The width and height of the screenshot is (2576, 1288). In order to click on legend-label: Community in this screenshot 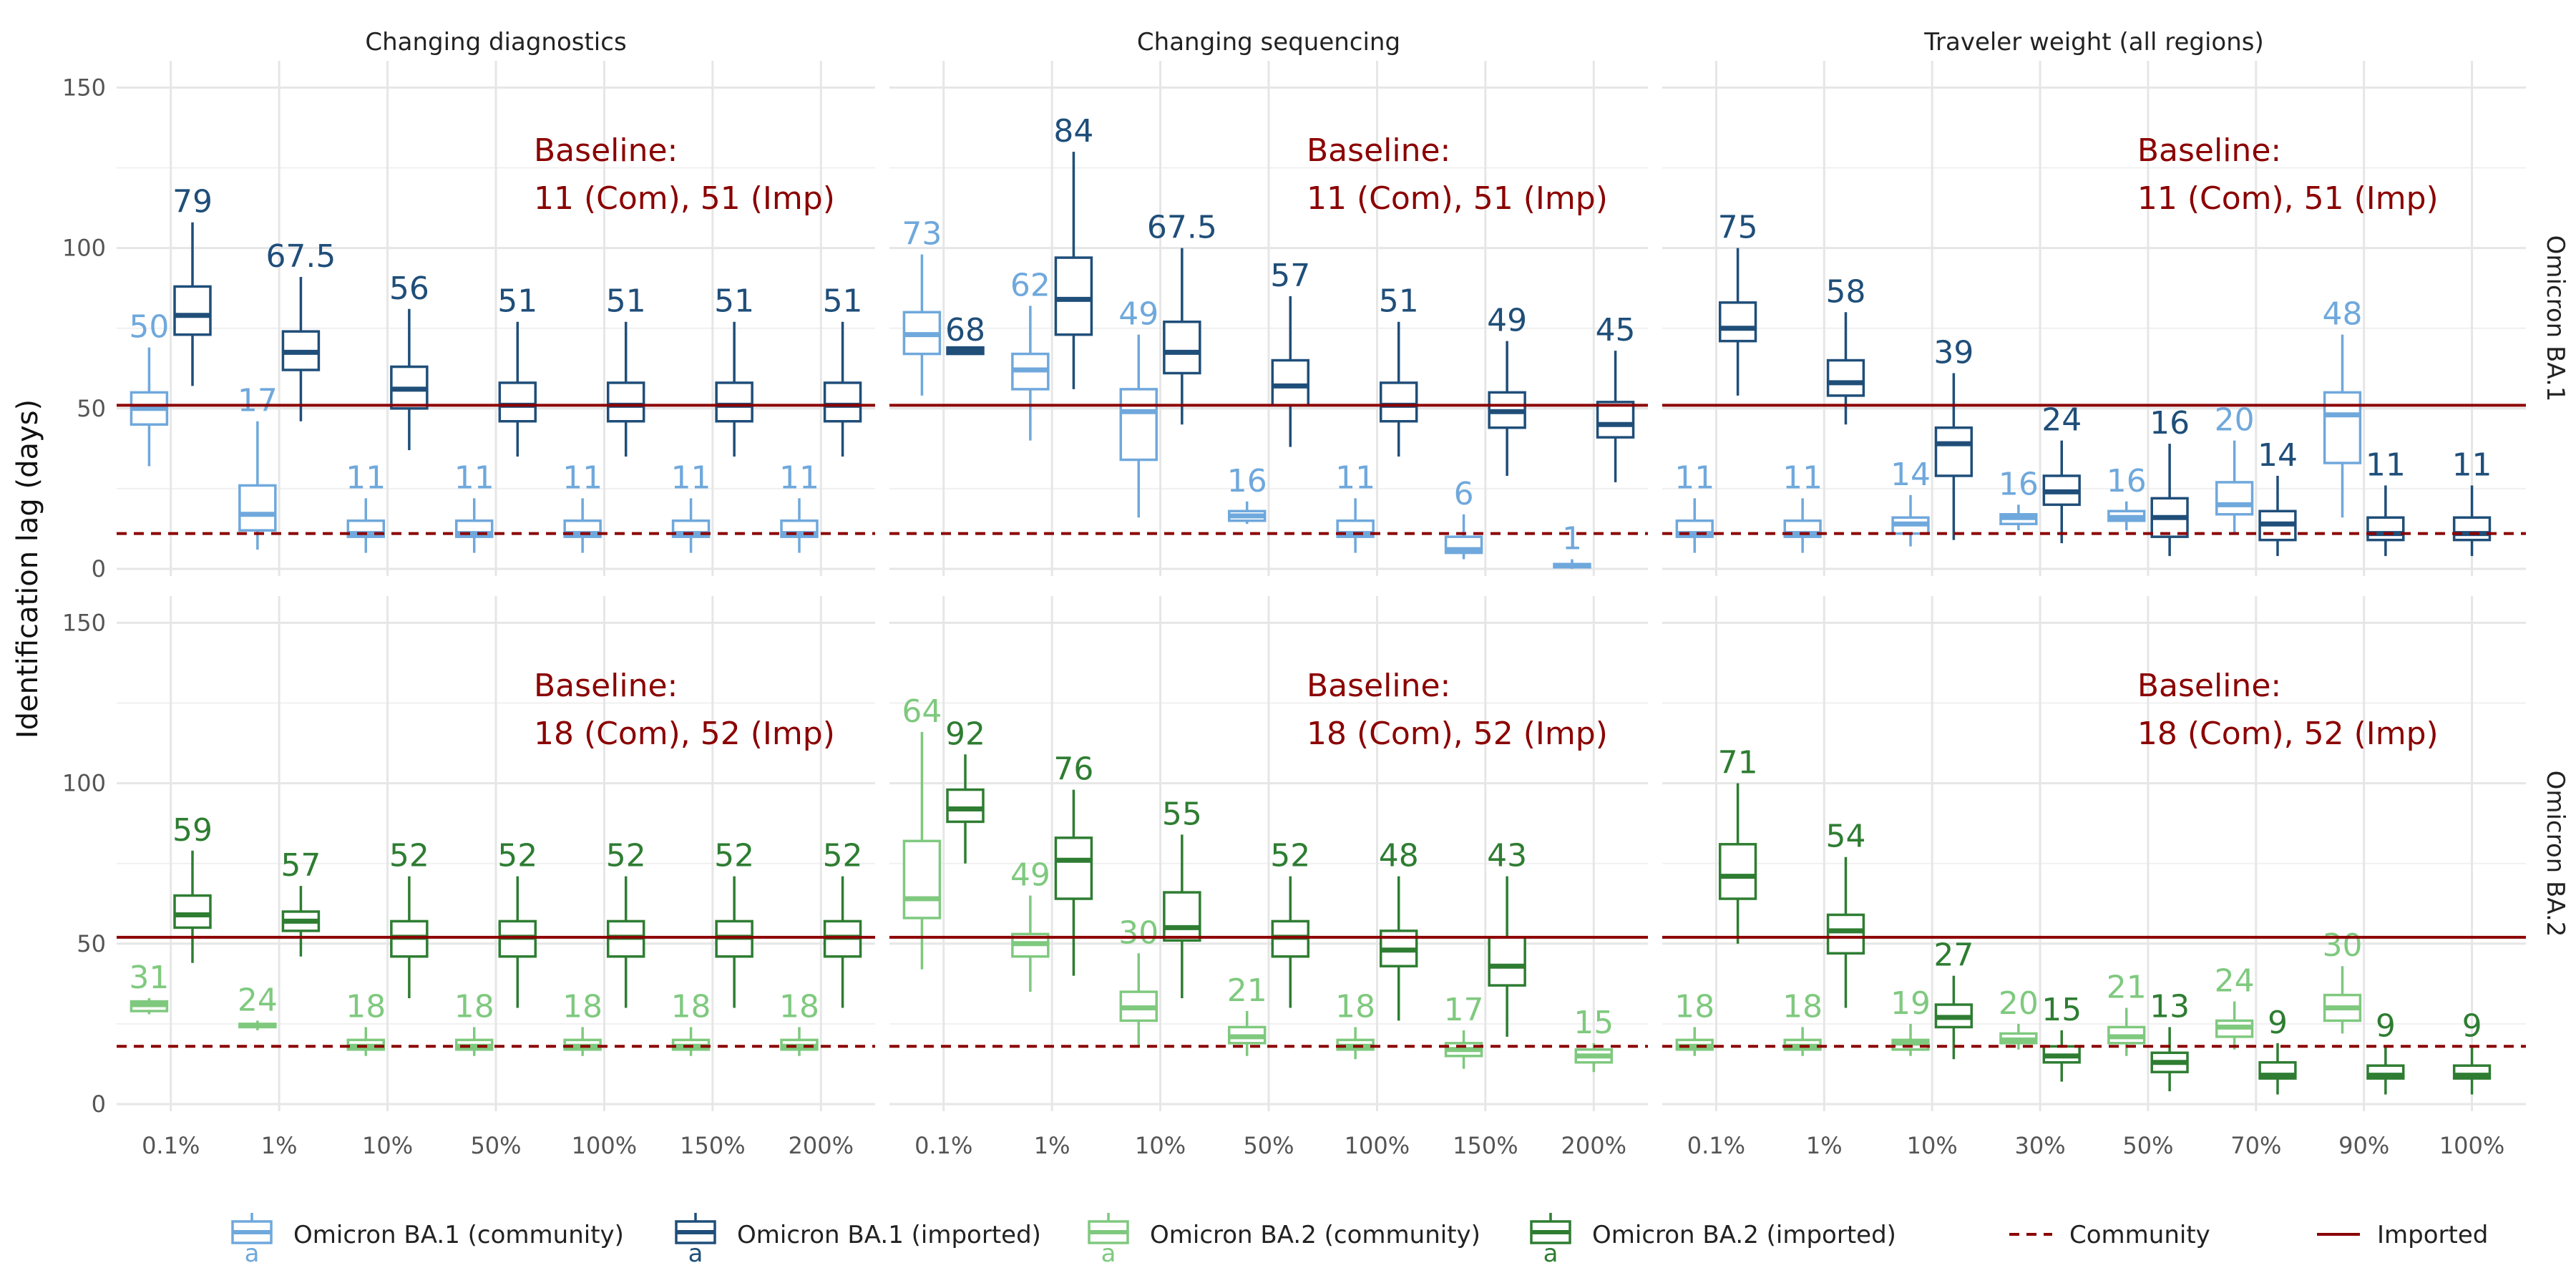, I will do `click(2139, 1235)`.